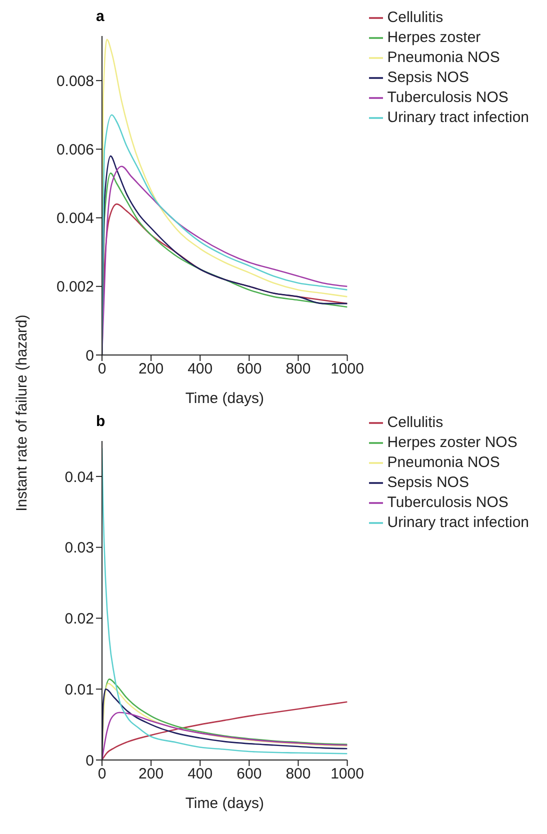  What do you see at coordinates (75, 81) in the screenshot?
I see `y-tick-label: 0.008` at bounding box center [75, 81].